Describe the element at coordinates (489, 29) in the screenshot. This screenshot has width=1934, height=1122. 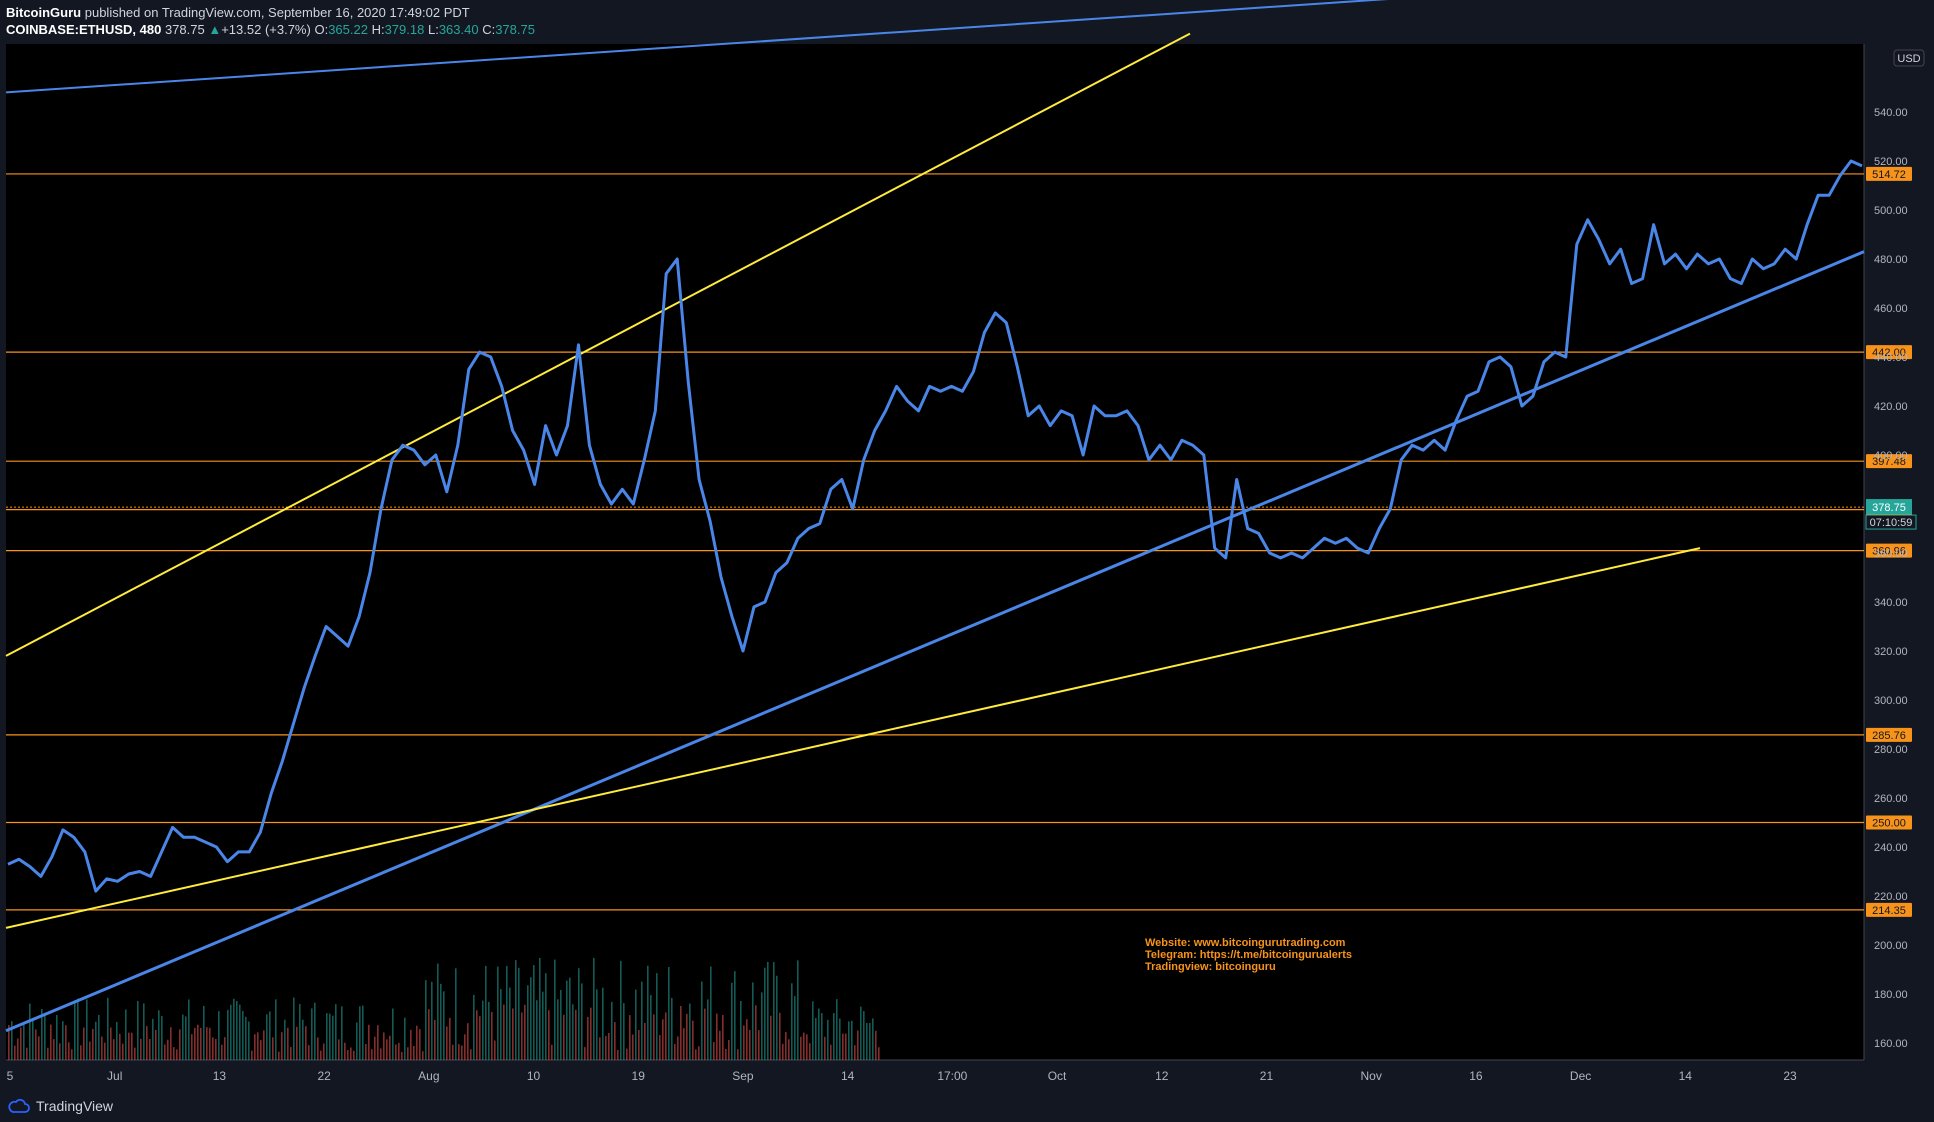
I see `close-label: C:` at that location.